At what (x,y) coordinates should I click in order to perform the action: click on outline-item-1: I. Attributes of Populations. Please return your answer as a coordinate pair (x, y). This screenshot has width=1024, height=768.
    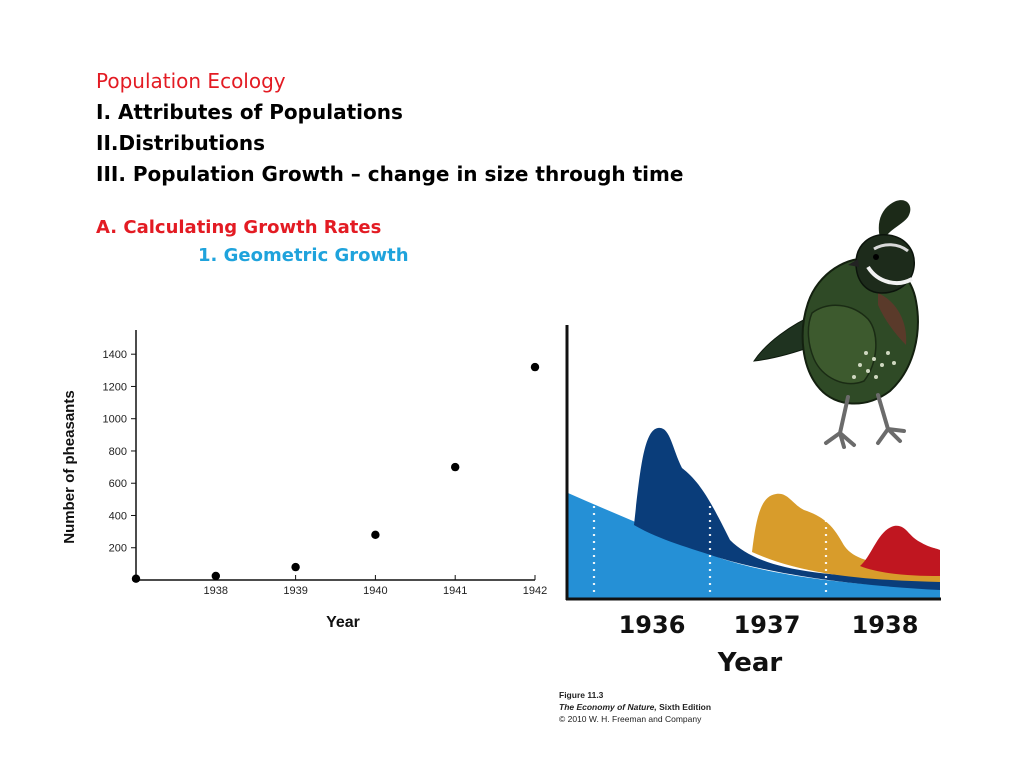
    Looking at the image, I should click on (249, 112).